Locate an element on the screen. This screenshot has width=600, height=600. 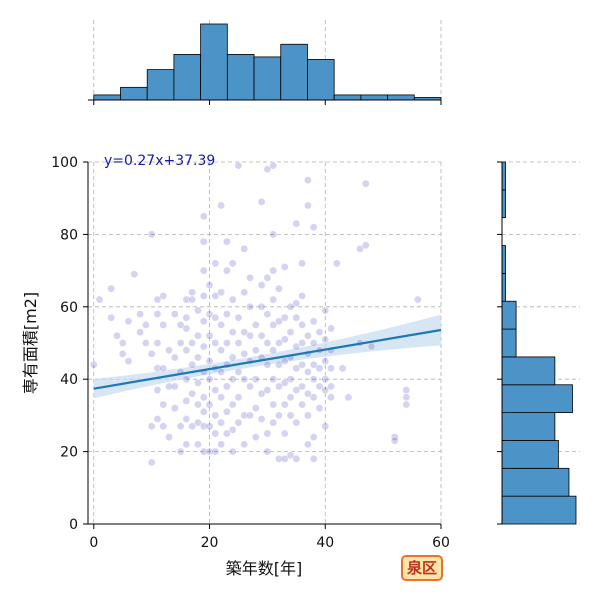
confidence-band is located at coordinates (267, 356).